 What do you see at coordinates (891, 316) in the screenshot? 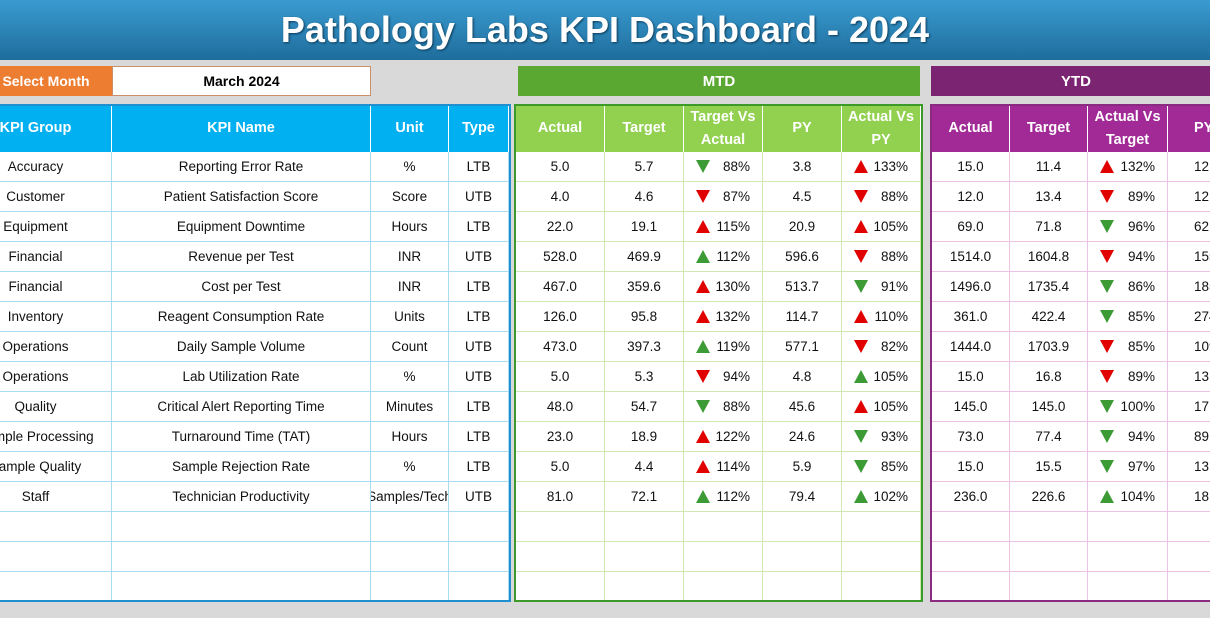
I see `percent-text: 110%` at bounding box center [891, 316].